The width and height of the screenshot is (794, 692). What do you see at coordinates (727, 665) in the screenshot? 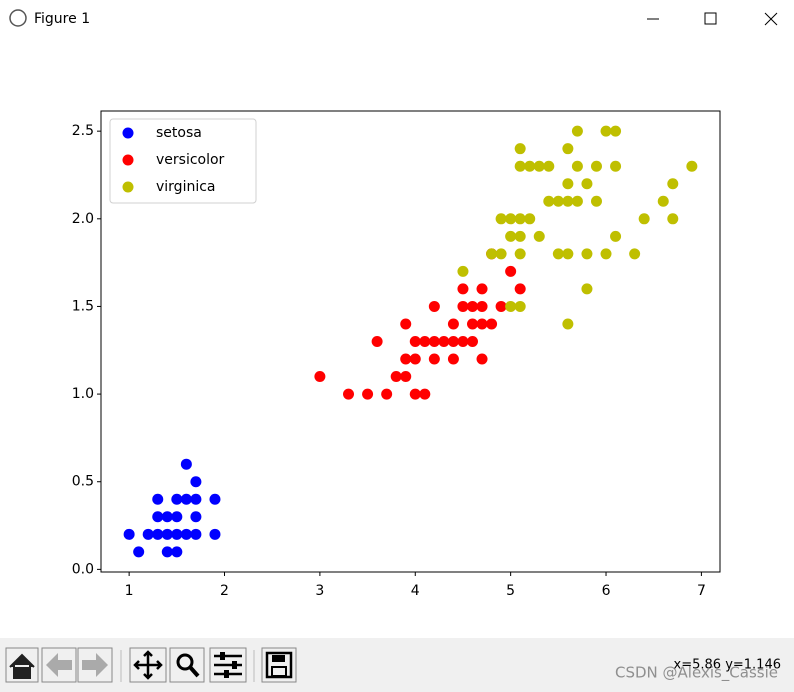
I see `status-text: x=5.86 y=1.146` at bounding box center [727, 665].